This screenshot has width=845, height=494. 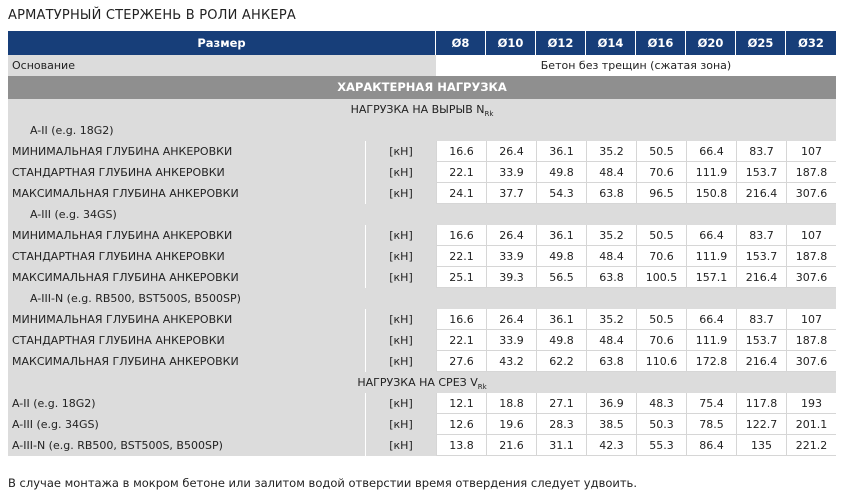 I want to click on value-cell: 43.2, so click(x=511, y=361).